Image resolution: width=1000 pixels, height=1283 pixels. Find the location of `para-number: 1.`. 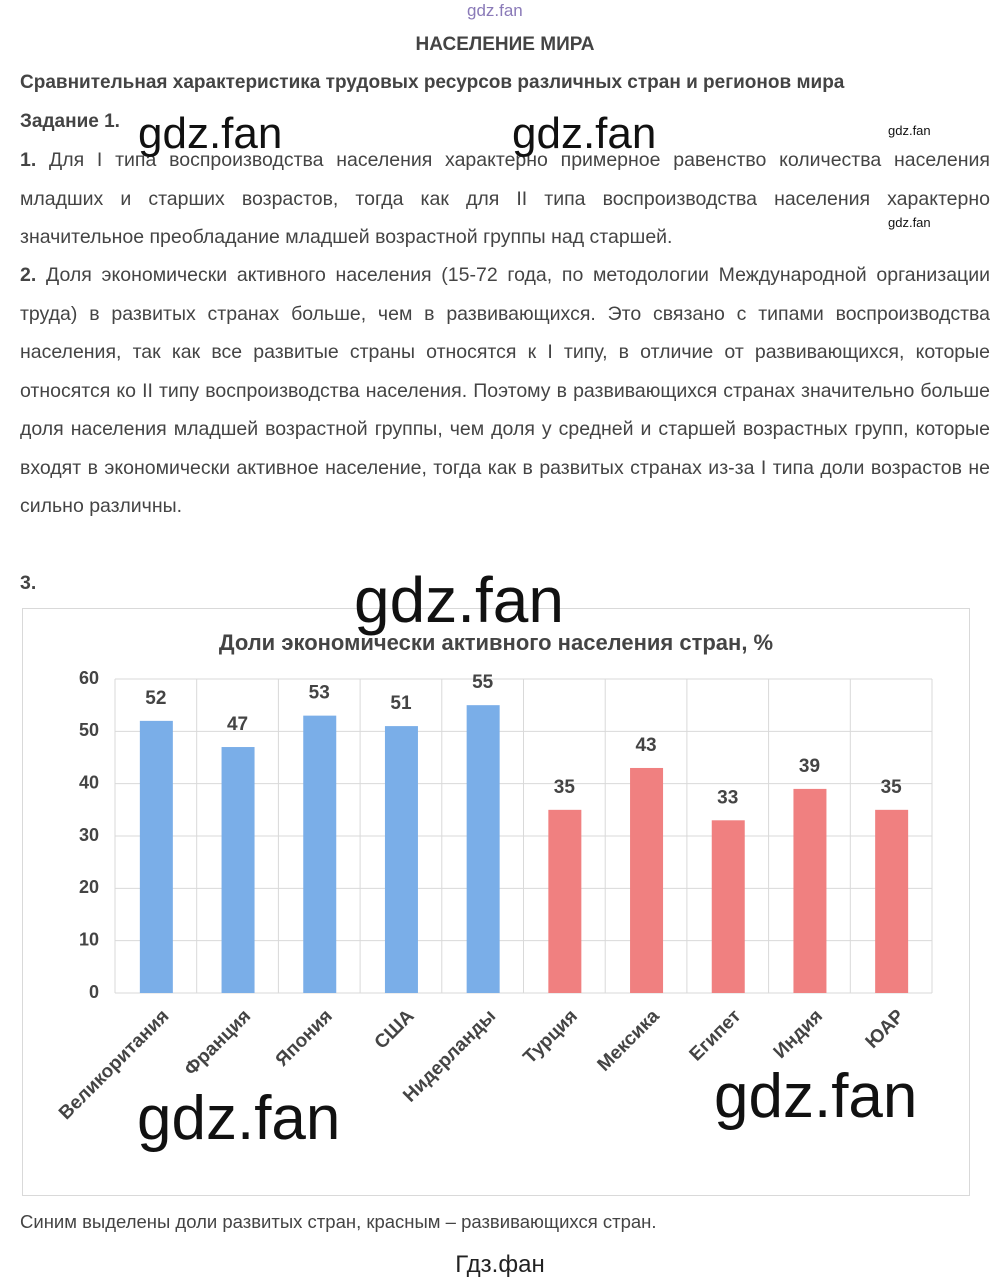

para-number: 1. is located at coordinates (28, 160).